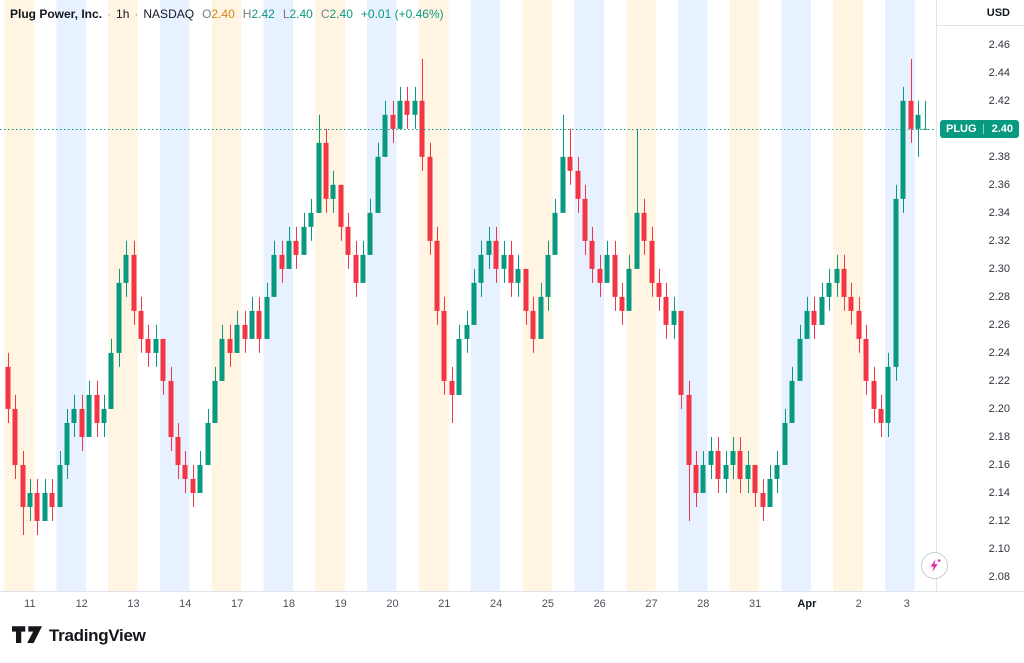 This screenshot has width=1024, height=663. Describe the element at coordinates (807, 604) in the screenshot. I see `time-tick-label: Apr` at that location.